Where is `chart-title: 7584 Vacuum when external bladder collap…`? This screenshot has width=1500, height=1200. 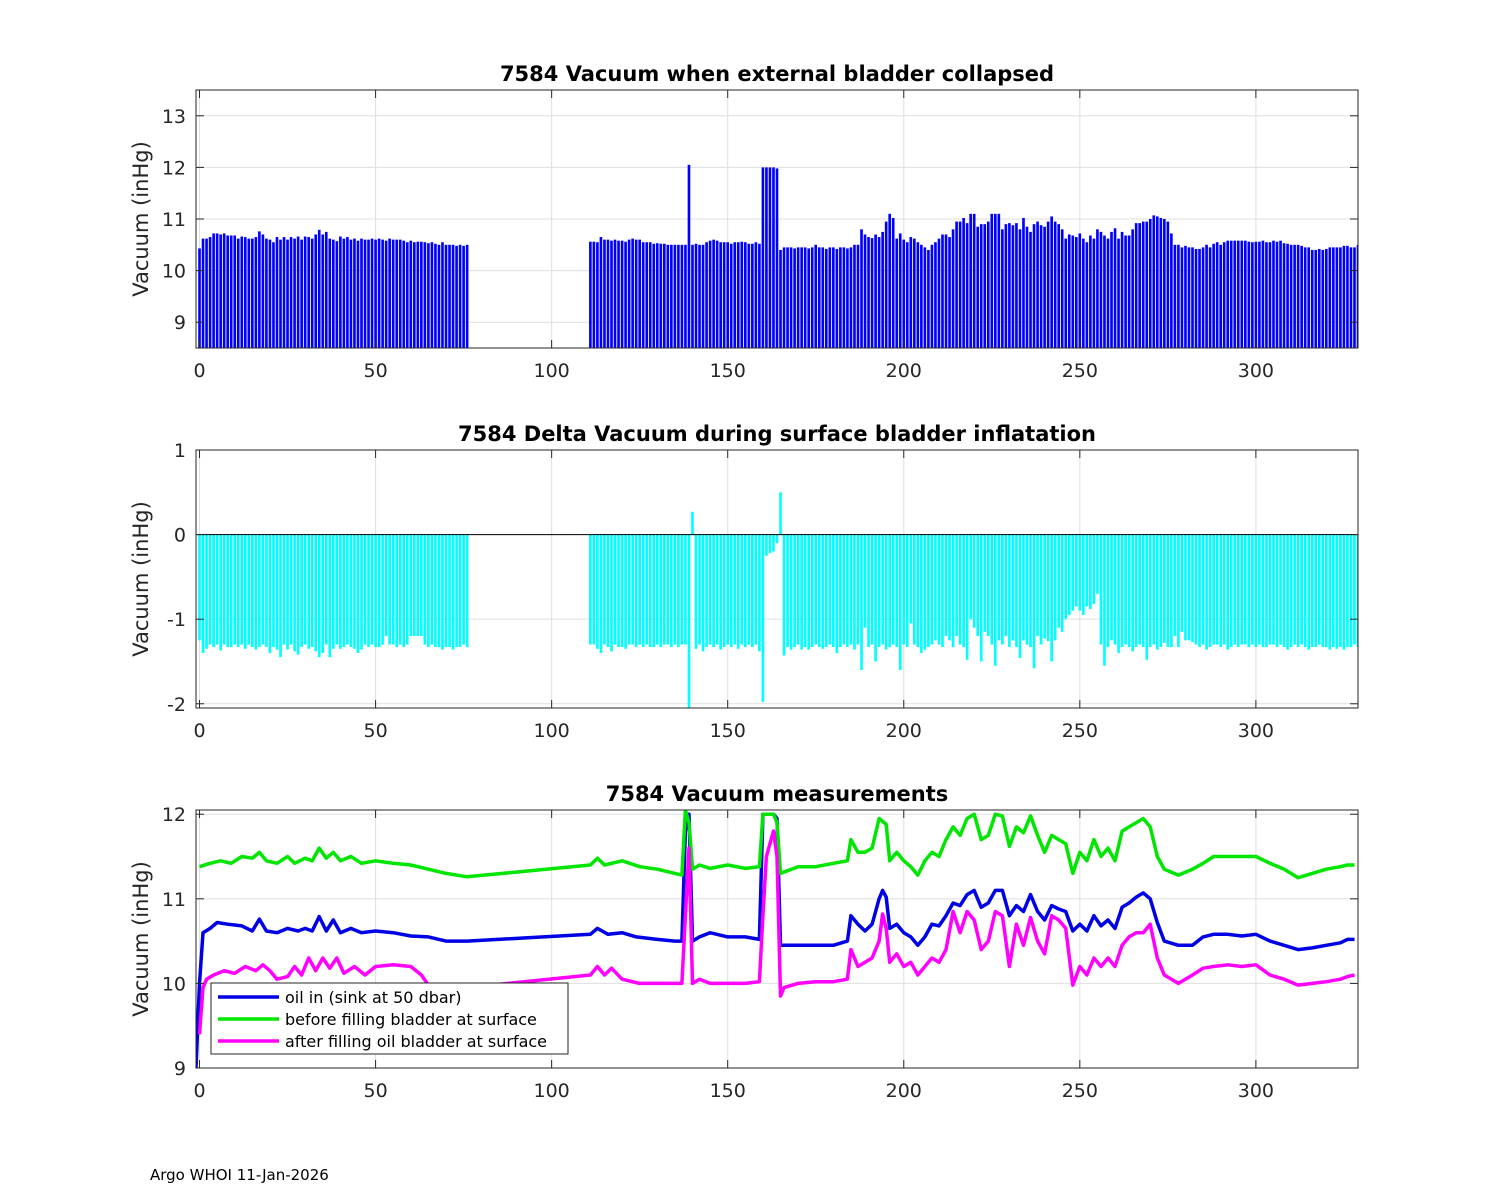 chart-title: 7584 Vacuum when external bladder collap… is located at coordinates (777, 74).